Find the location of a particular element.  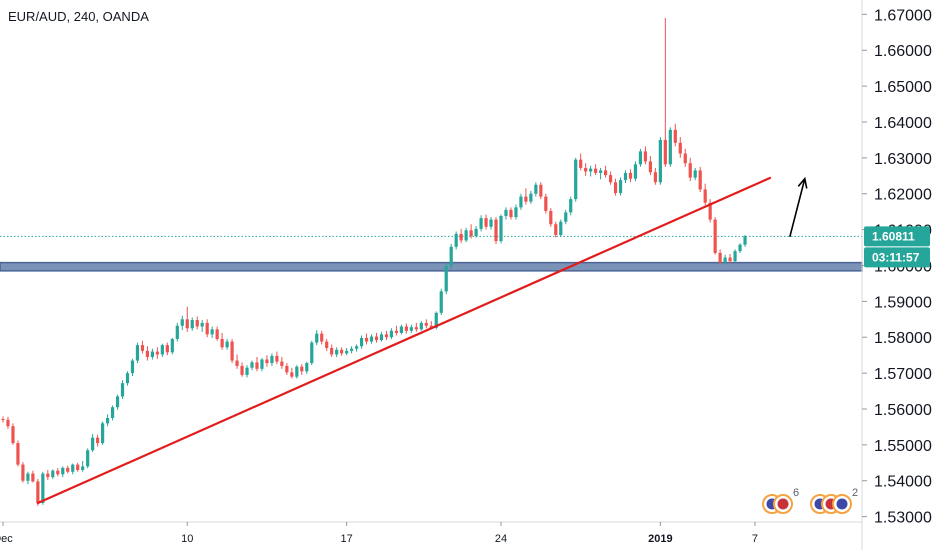

chart-title: EUR/AUD, 240, OANDA is located at coordinates (78, 16).